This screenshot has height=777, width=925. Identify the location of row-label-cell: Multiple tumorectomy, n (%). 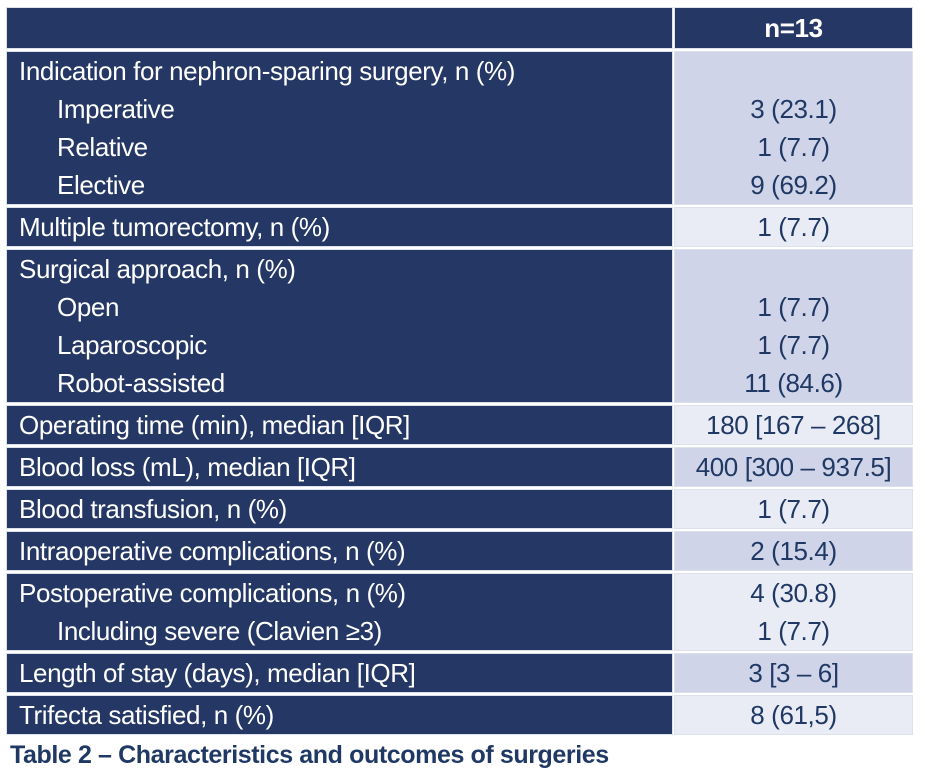
(339, 227).